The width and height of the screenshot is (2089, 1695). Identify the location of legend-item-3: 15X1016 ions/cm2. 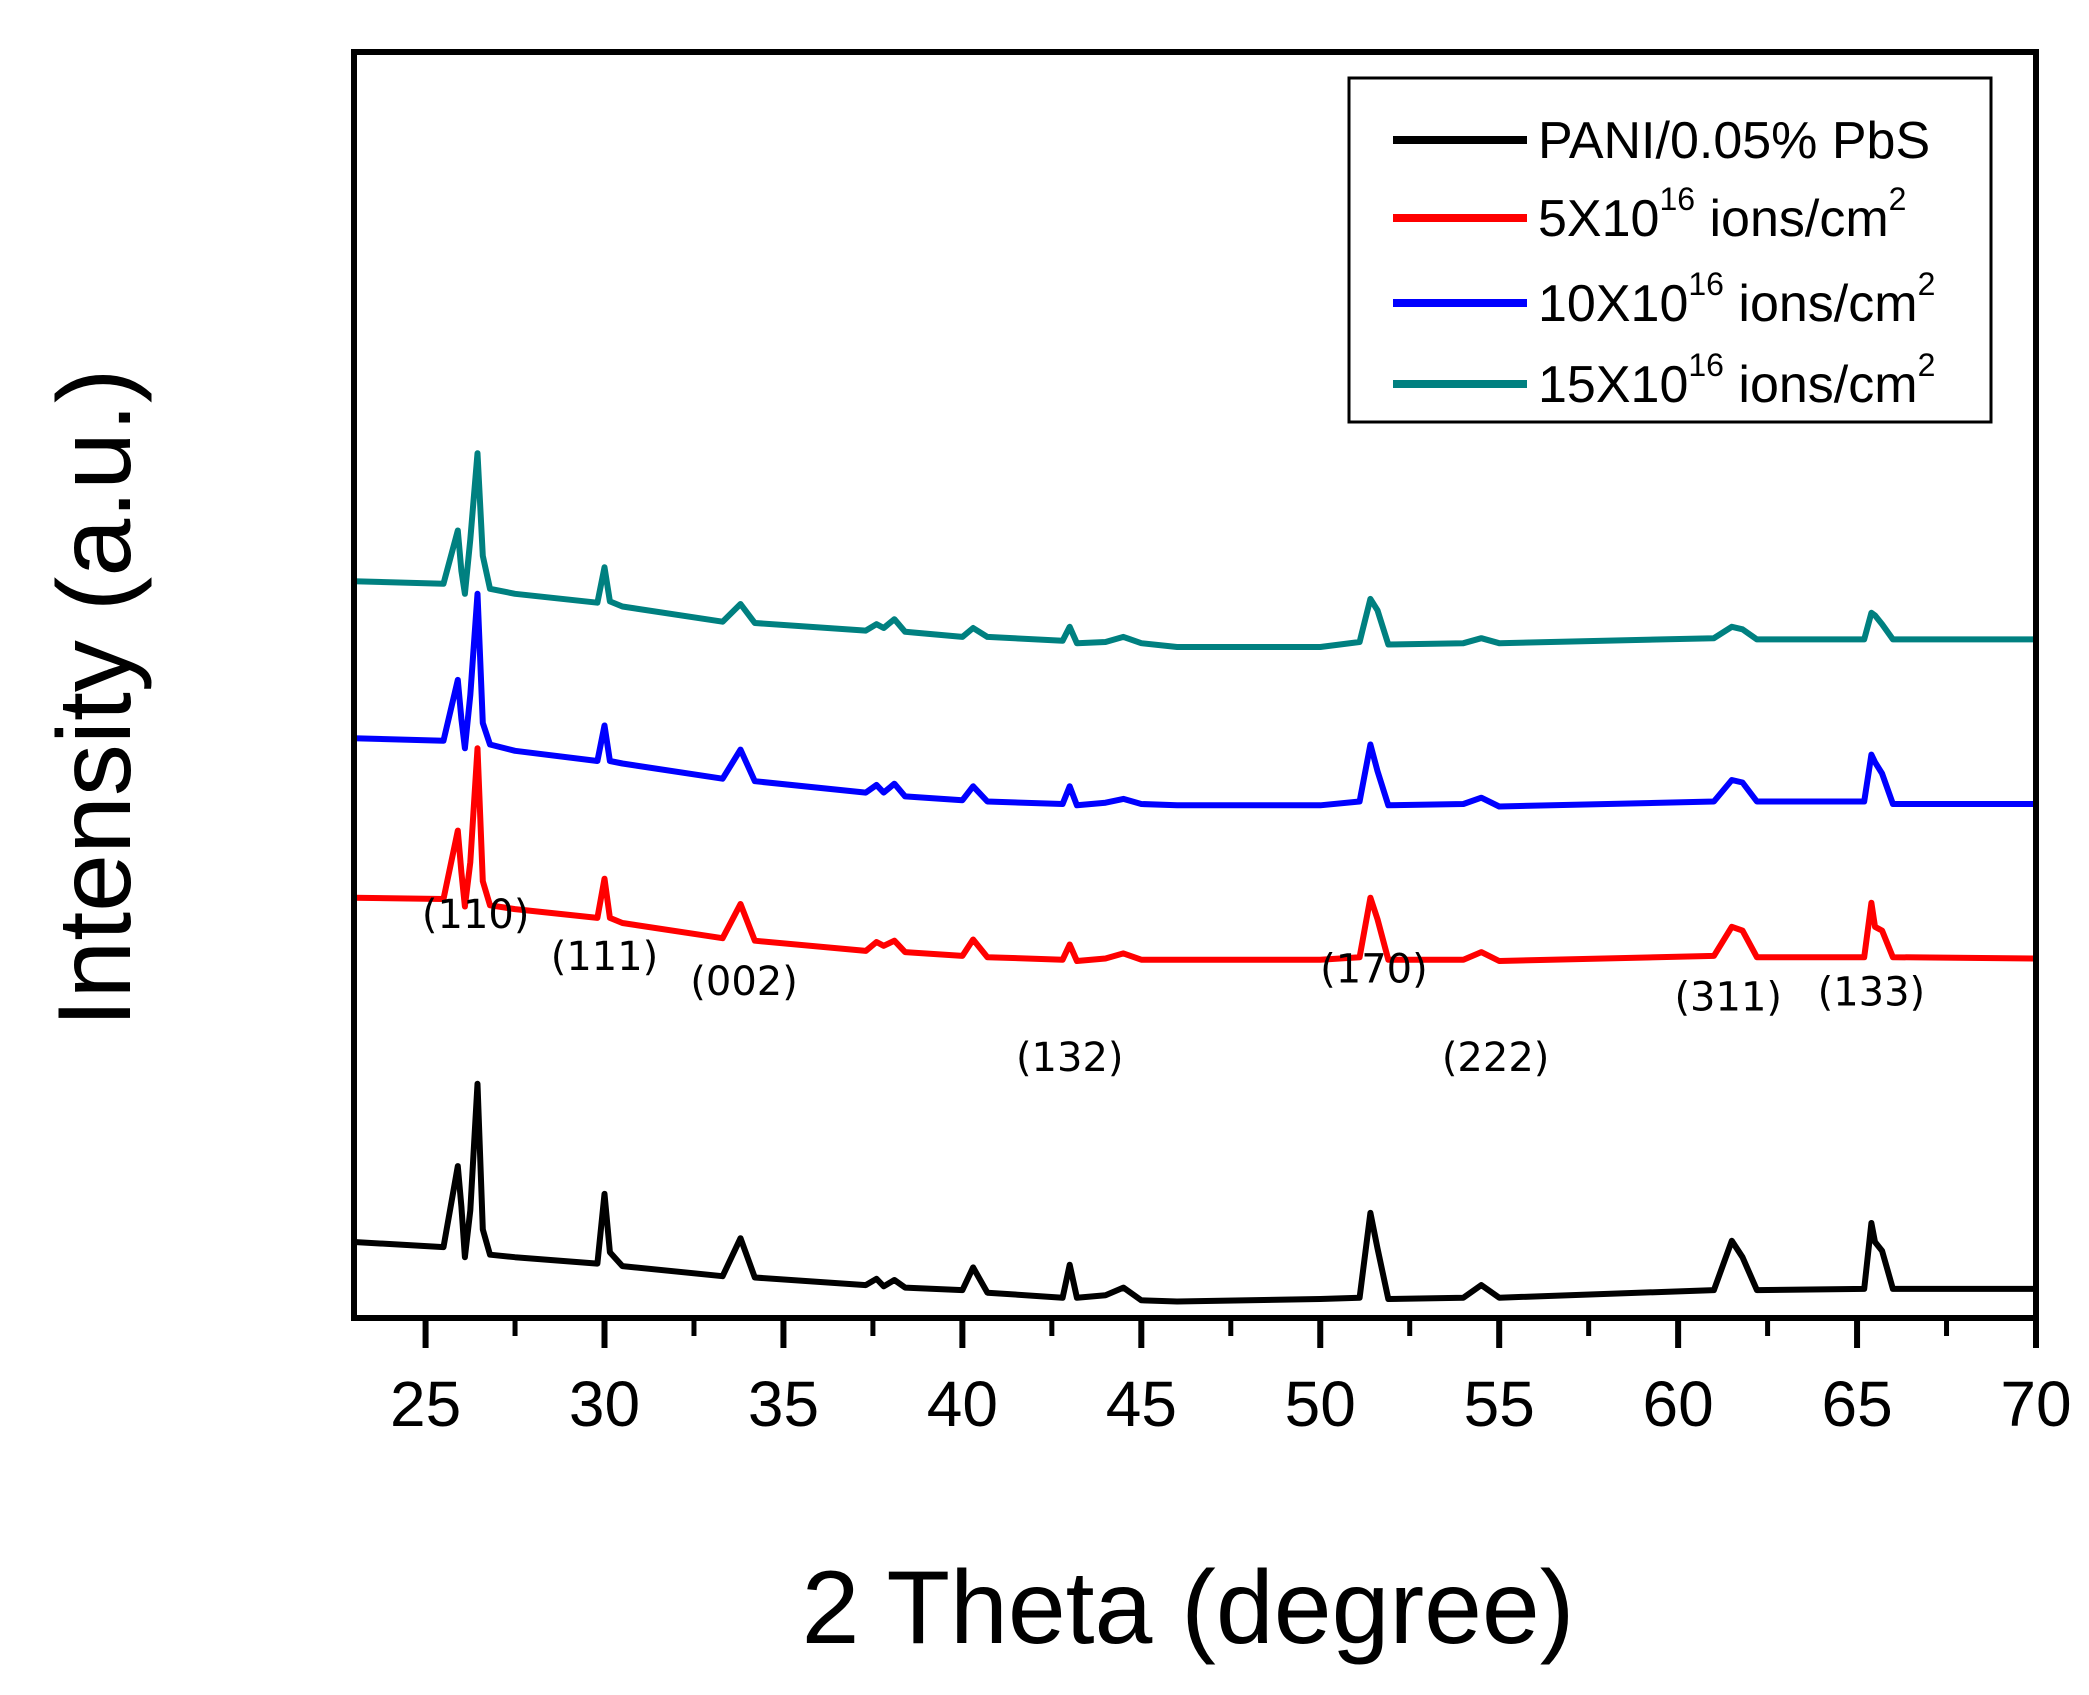
(1664, 380).